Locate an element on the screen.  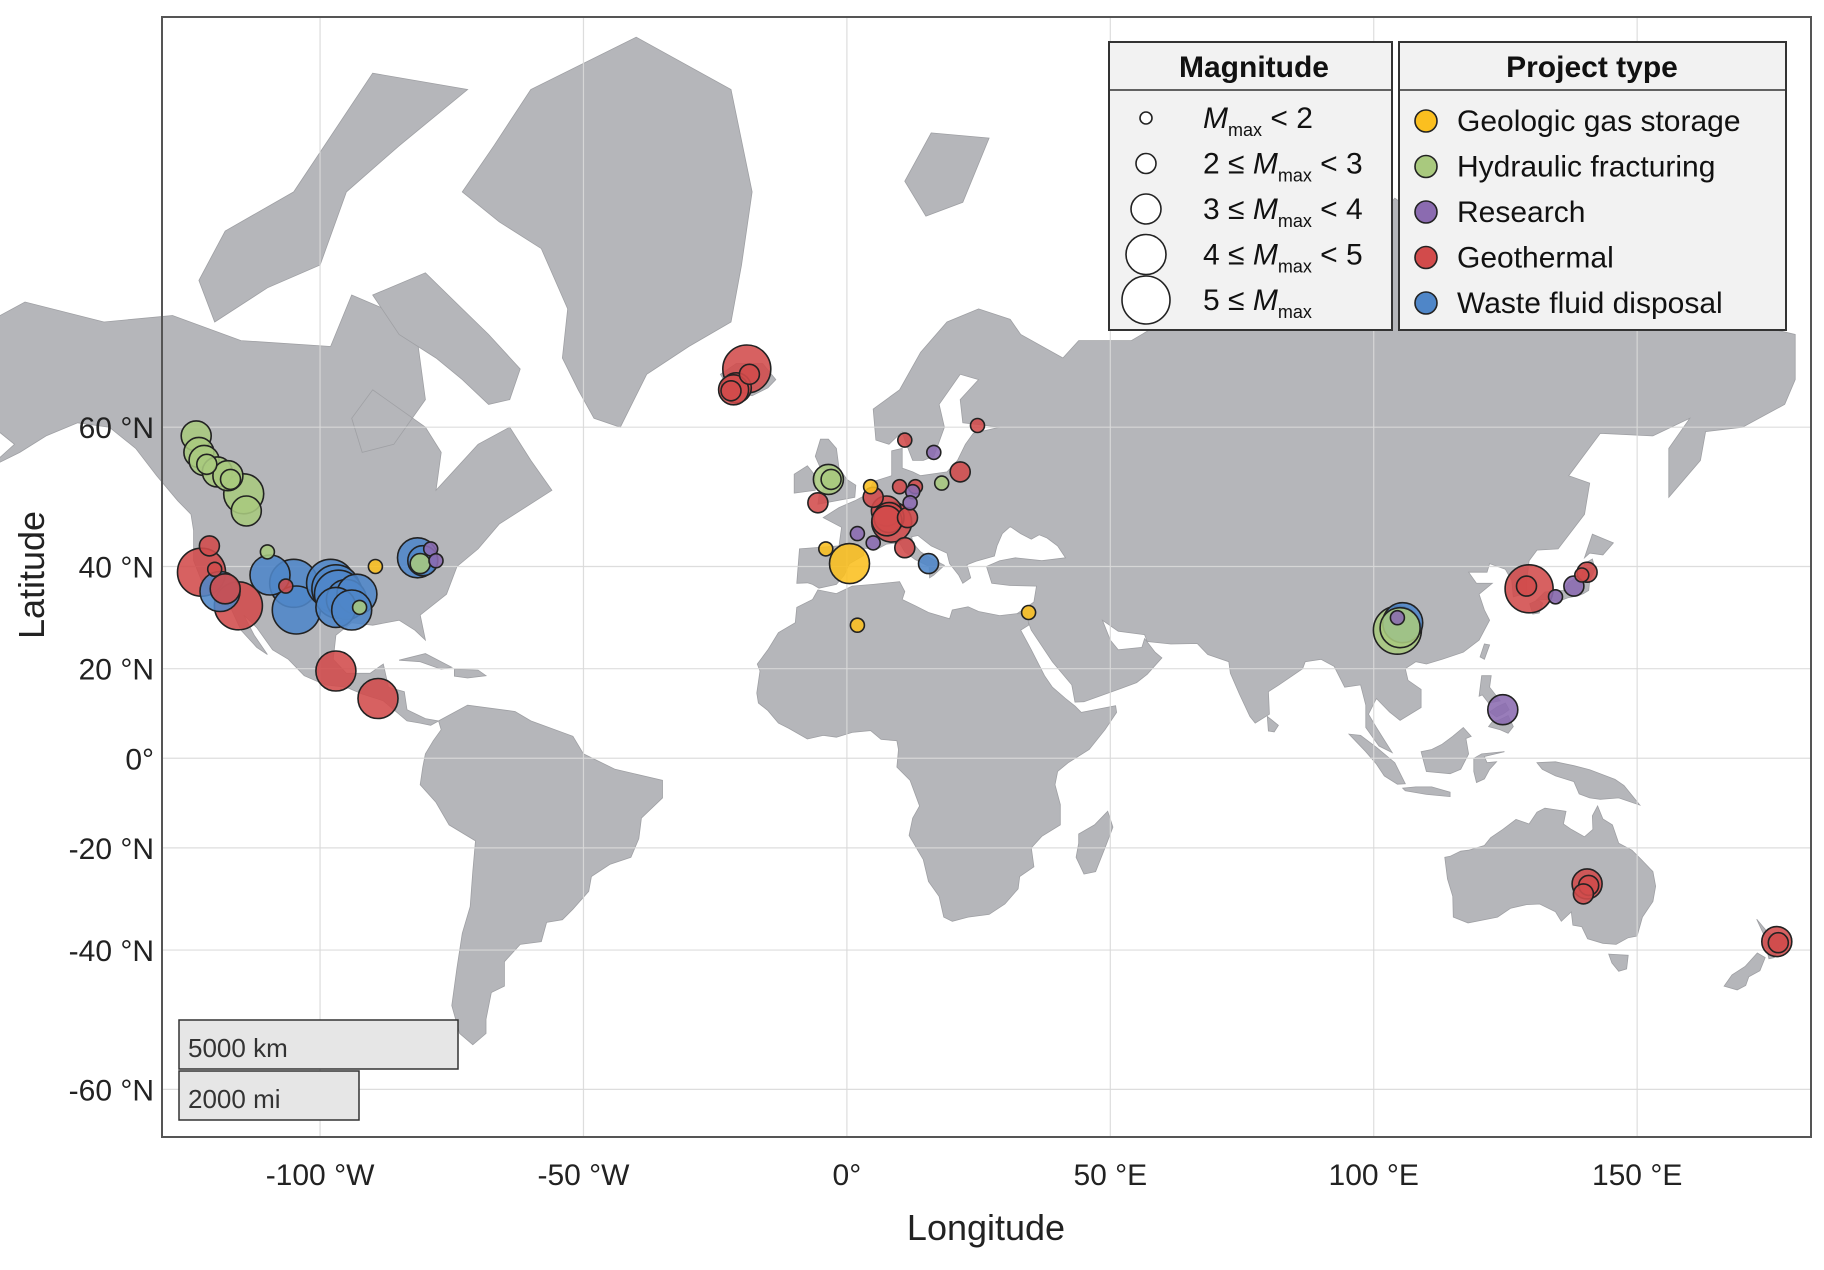
y-tick-label: 0° is located at coordinates (139, 759).